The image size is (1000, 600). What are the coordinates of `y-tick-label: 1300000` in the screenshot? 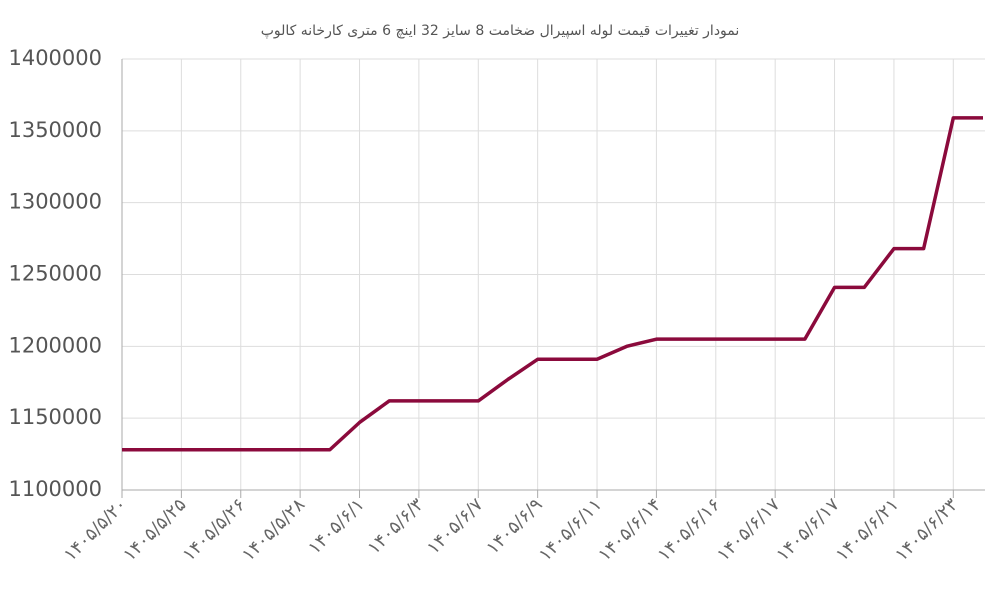 It's located at (55, 202).